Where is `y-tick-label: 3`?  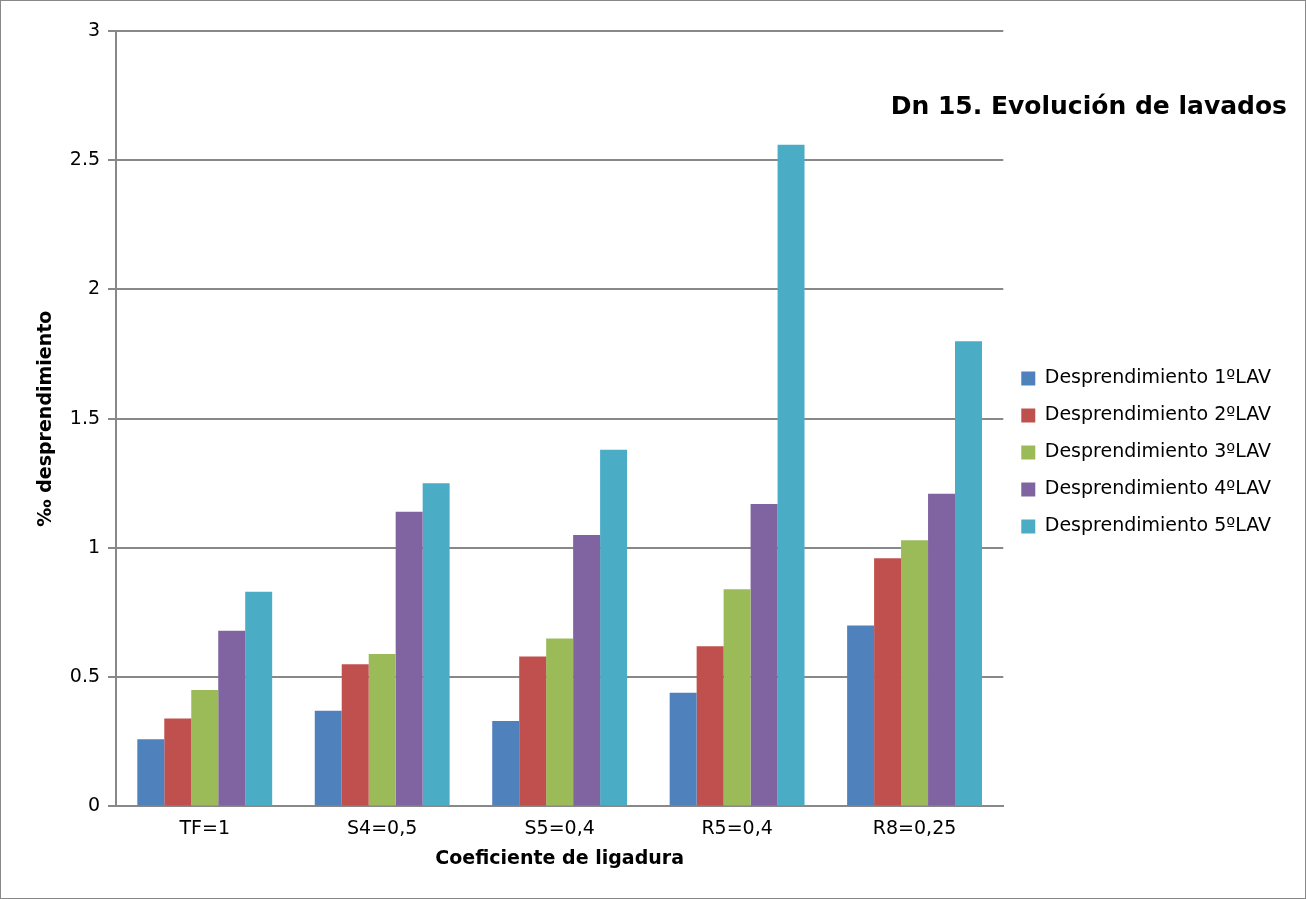
y-tick-label: 3 is located at coordinates (94, 28).